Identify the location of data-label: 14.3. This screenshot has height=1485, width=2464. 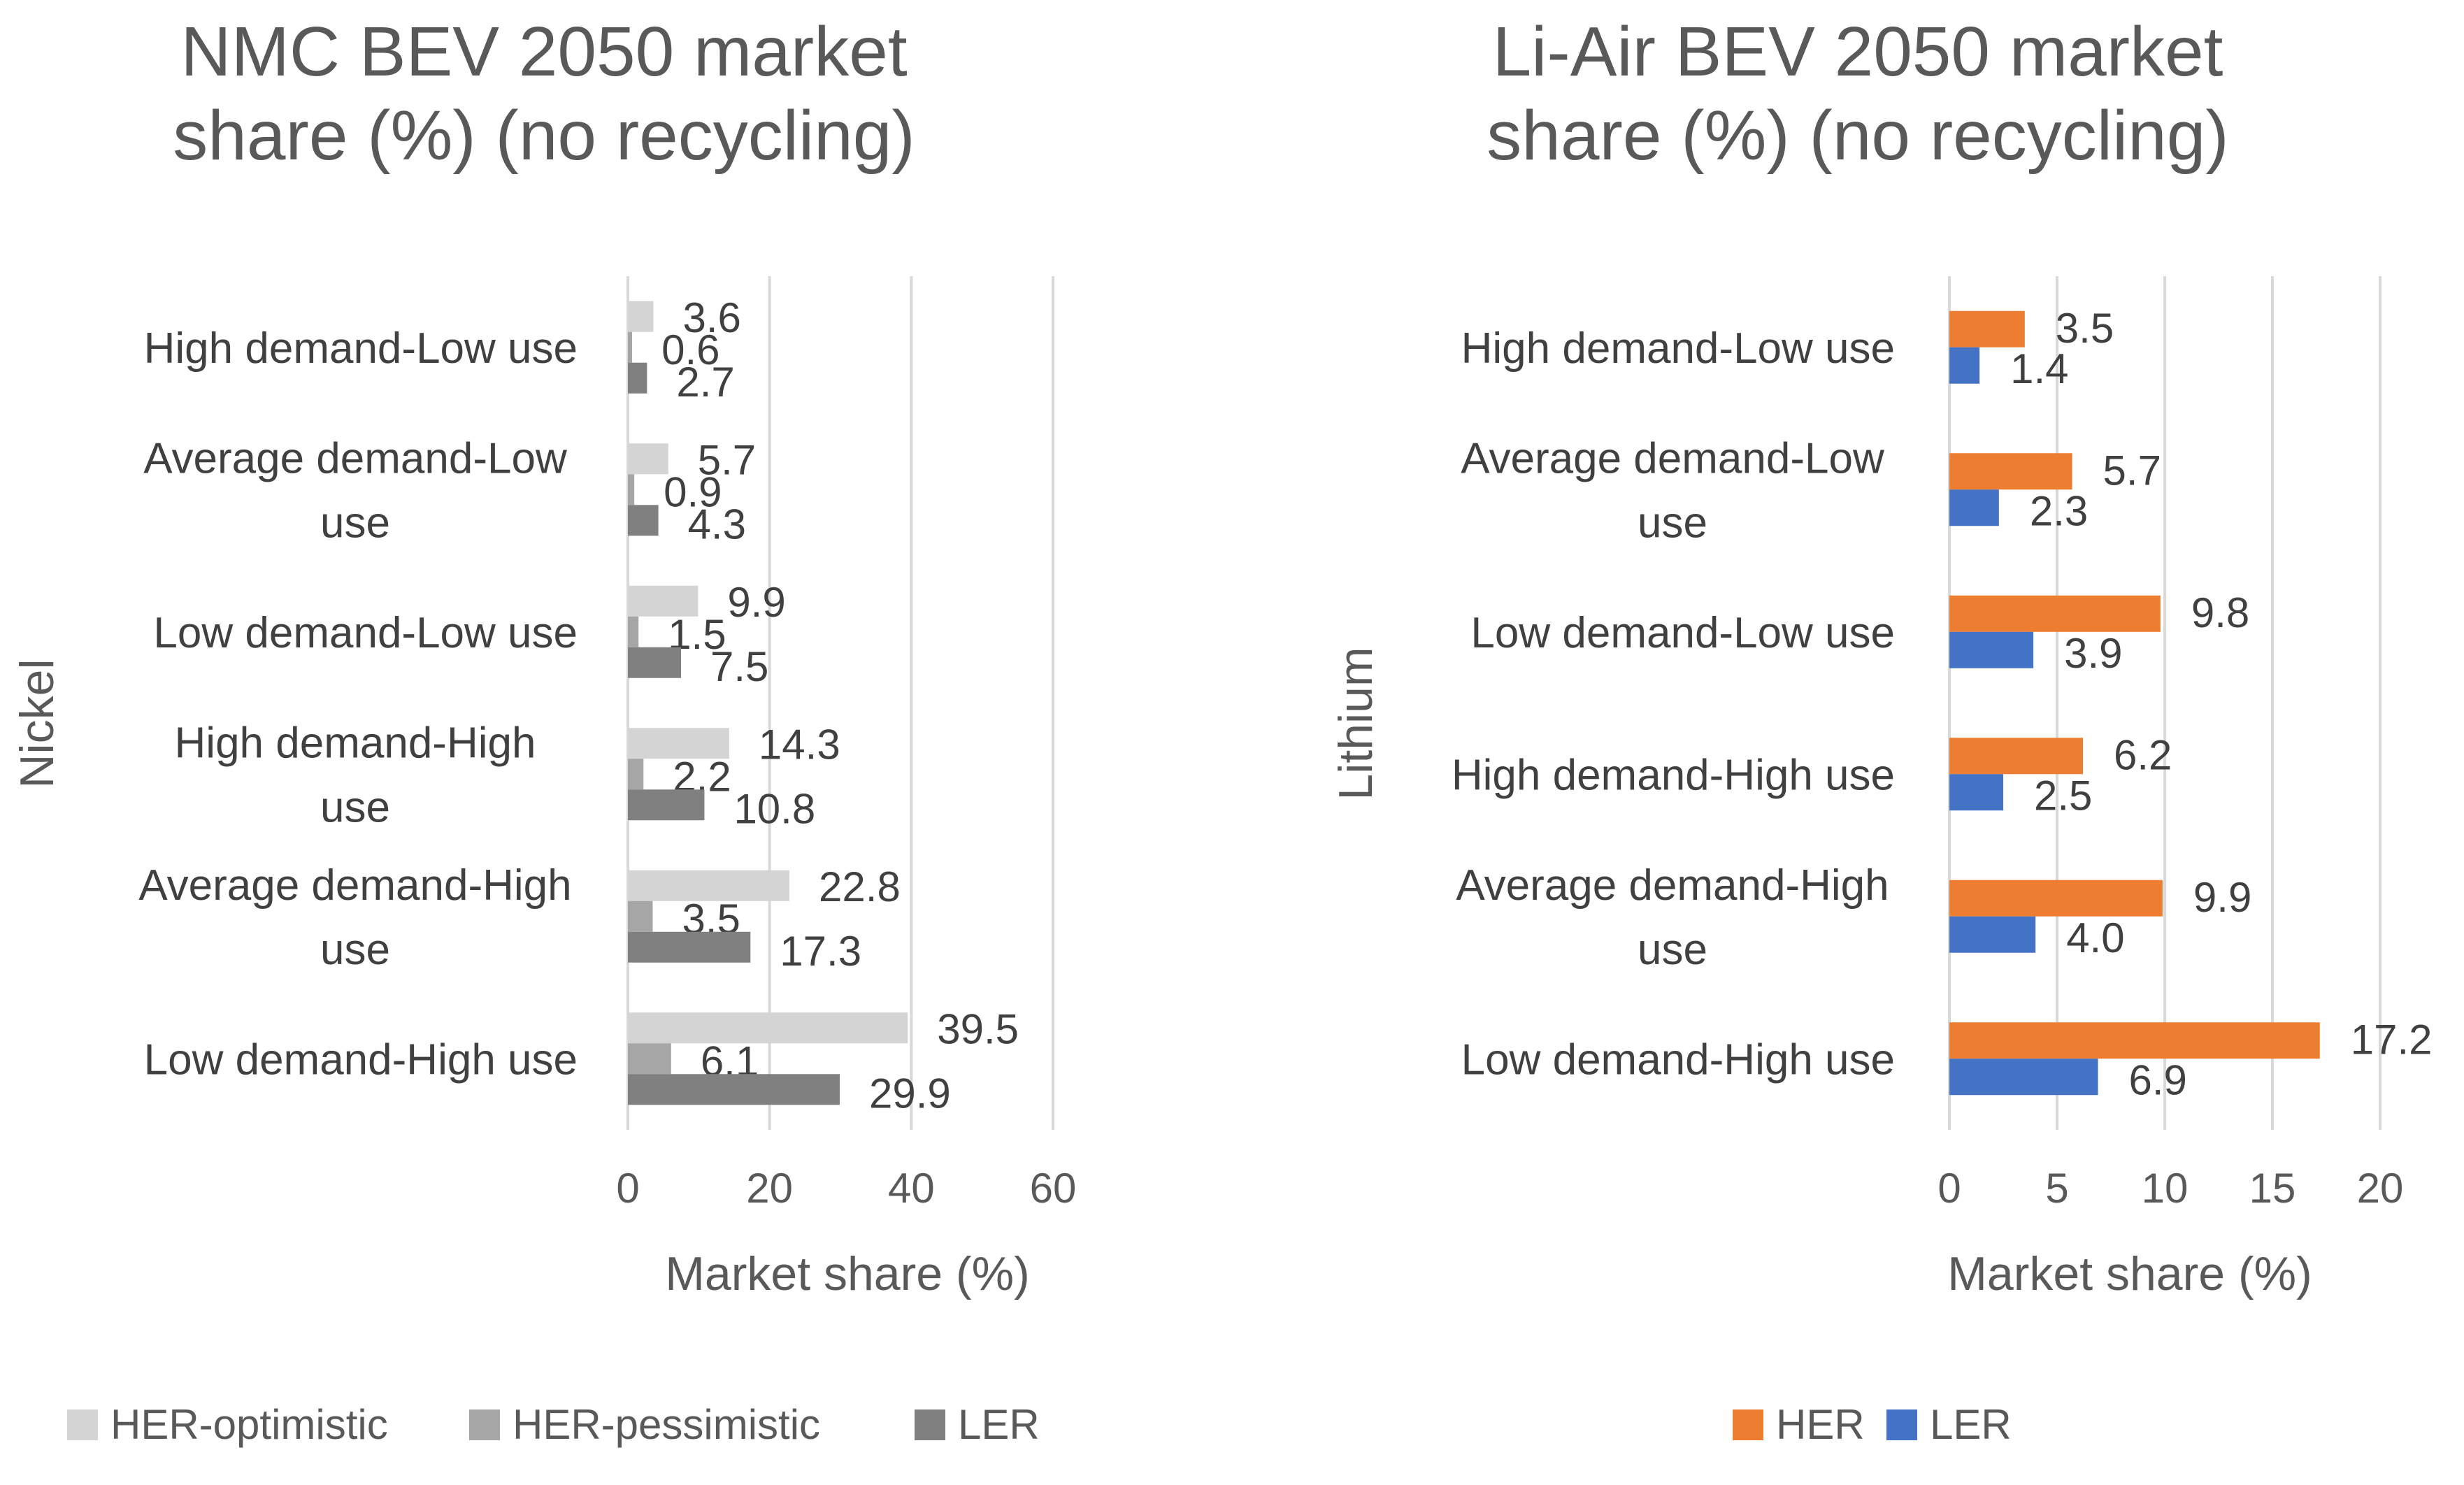
(799, 745).